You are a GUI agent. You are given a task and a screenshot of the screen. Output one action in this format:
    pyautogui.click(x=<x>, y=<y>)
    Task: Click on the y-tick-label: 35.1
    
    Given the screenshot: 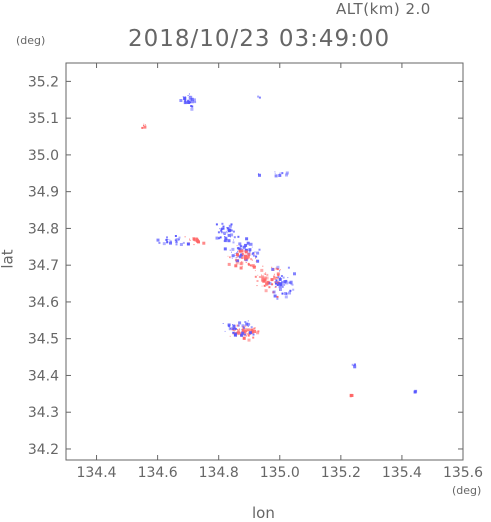 What is the action you would take?
    pyautogui.click(x=43, y=119)
    